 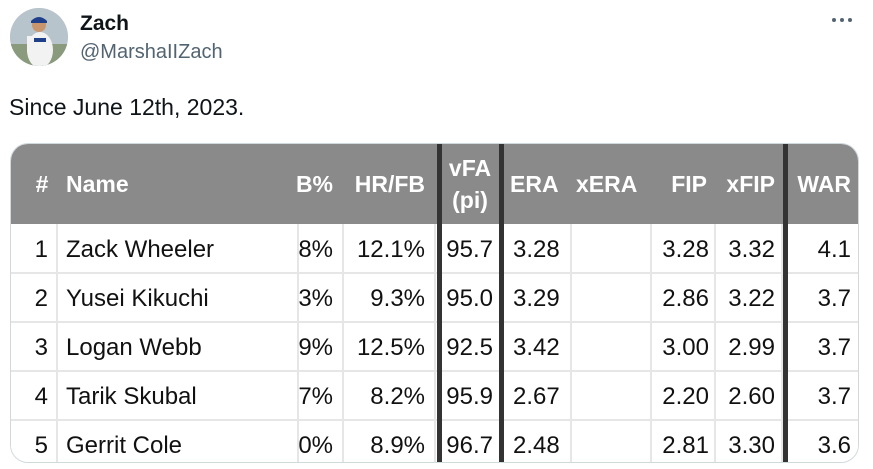 What do you see at coordinates (97, 184) in the screenshot?
I see `column-header-name: Name` at bounding box center [97, 184].